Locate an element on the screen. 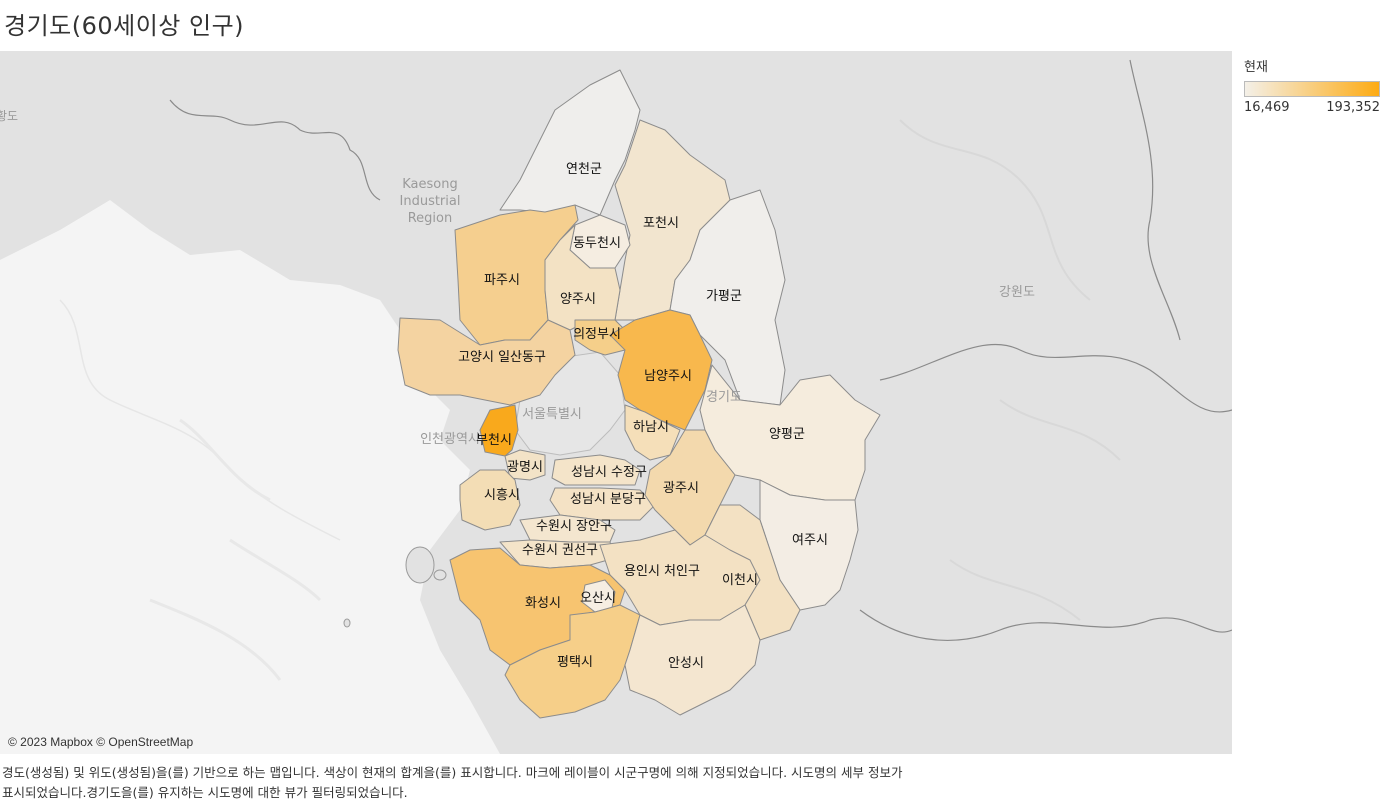  region-gapyeong is located at coordinates (727, 297).